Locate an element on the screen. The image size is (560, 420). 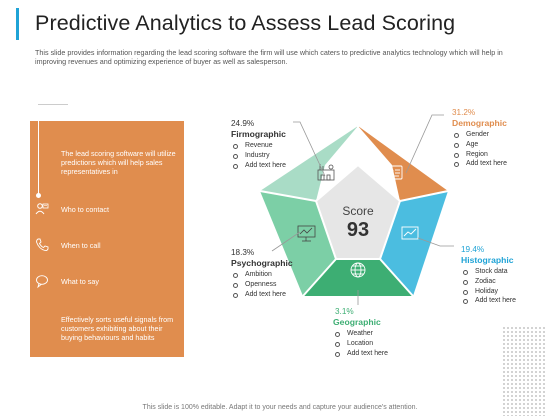
list-item: Age is located at coordinates (479, 145).